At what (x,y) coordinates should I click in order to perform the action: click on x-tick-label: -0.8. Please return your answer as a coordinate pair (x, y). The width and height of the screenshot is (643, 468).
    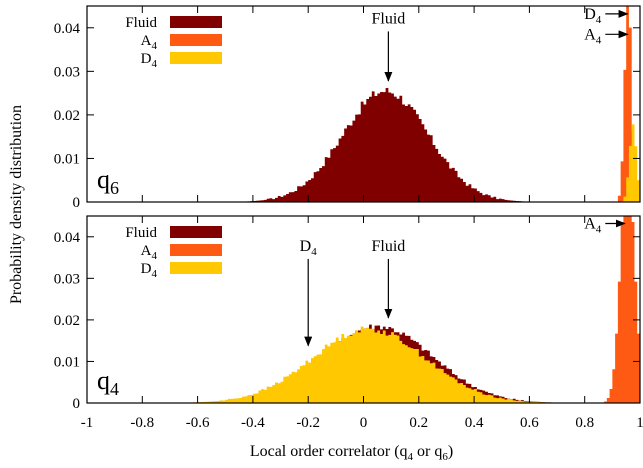
    Looking at the image, I should click on (142, 423).